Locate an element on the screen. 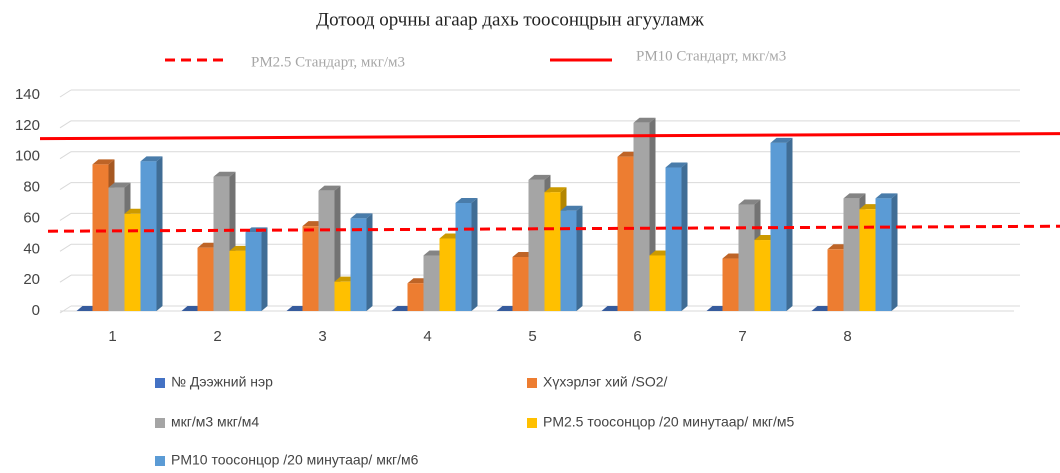  y-tick-label: 20 is located at coordinates (31, 279).